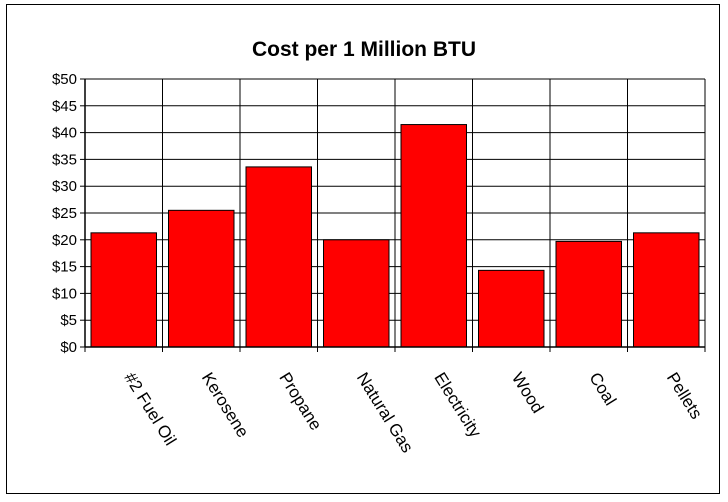 Image resolution: width=728 pixels, height=502 pixels. What do you see at coordinates (64, 267) in the screenshot?
I see `y-tick-label: $15` at bounding box center [64, 267].